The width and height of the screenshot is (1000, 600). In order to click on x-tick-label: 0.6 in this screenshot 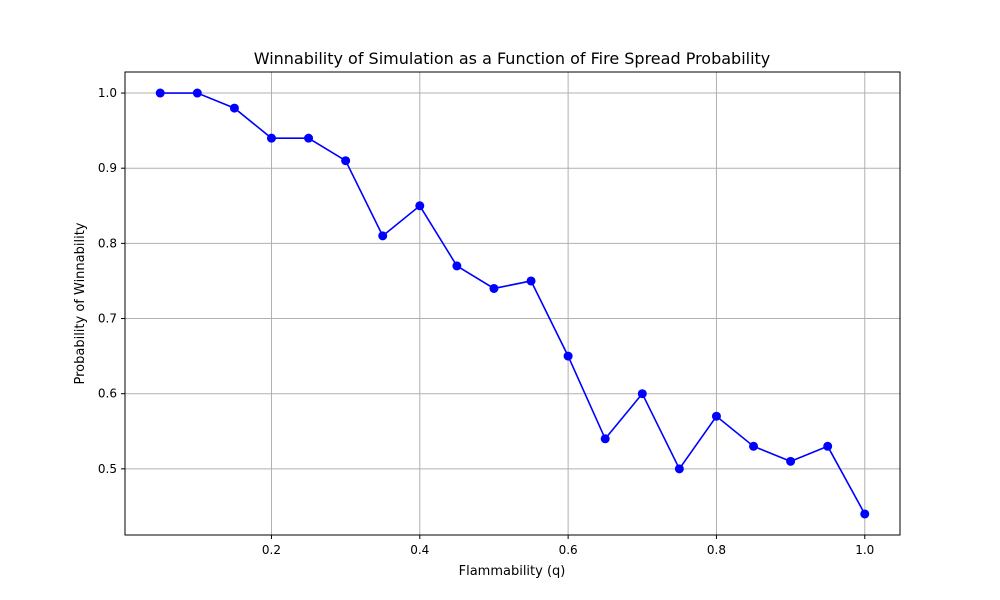, I will do `click(568, 550)`.